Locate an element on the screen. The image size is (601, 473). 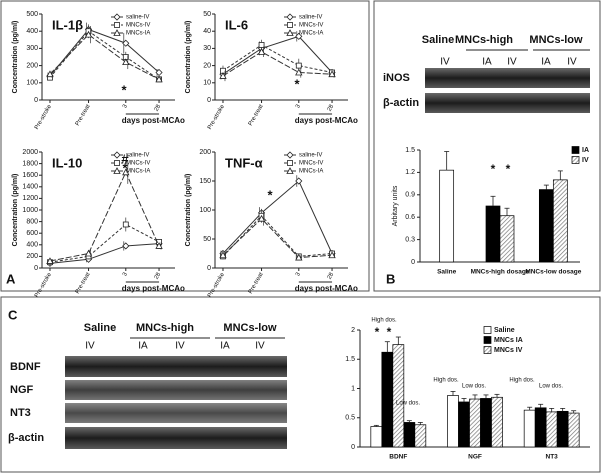
y-tick-label: 1.5 is located at coordinates (410, 150).